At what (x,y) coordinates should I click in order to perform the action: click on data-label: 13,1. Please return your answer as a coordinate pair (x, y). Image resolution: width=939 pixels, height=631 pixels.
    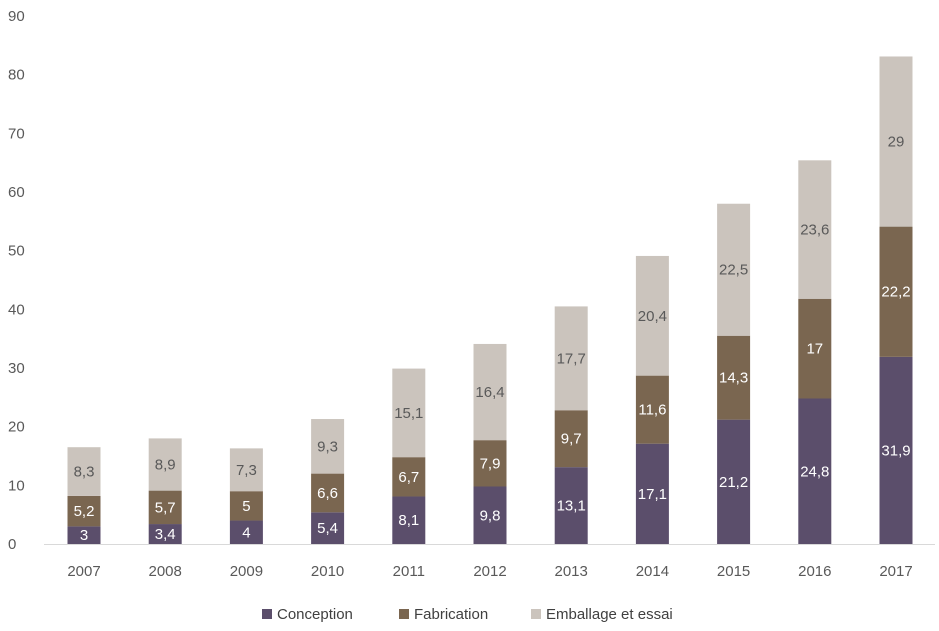
    Looking at the image, I should click on (571, 506).